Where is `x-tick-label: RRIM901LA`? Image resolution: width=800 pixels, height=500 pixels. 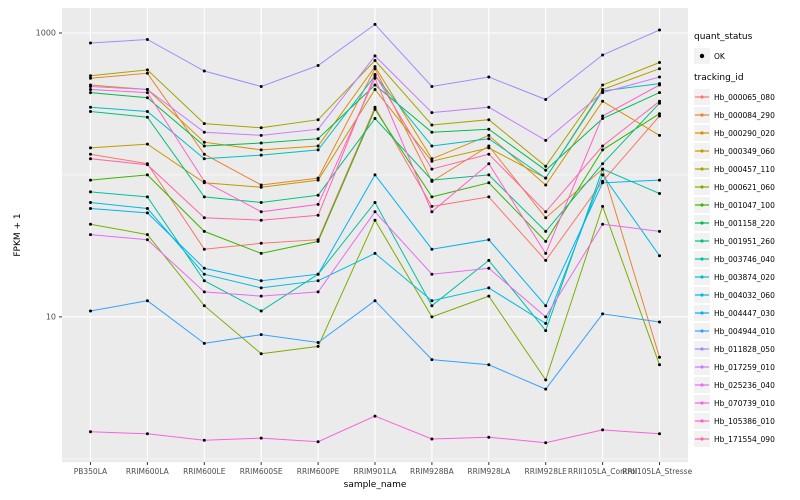
x-tick-label: RRIM901LA is located at coordinates (376, 471).